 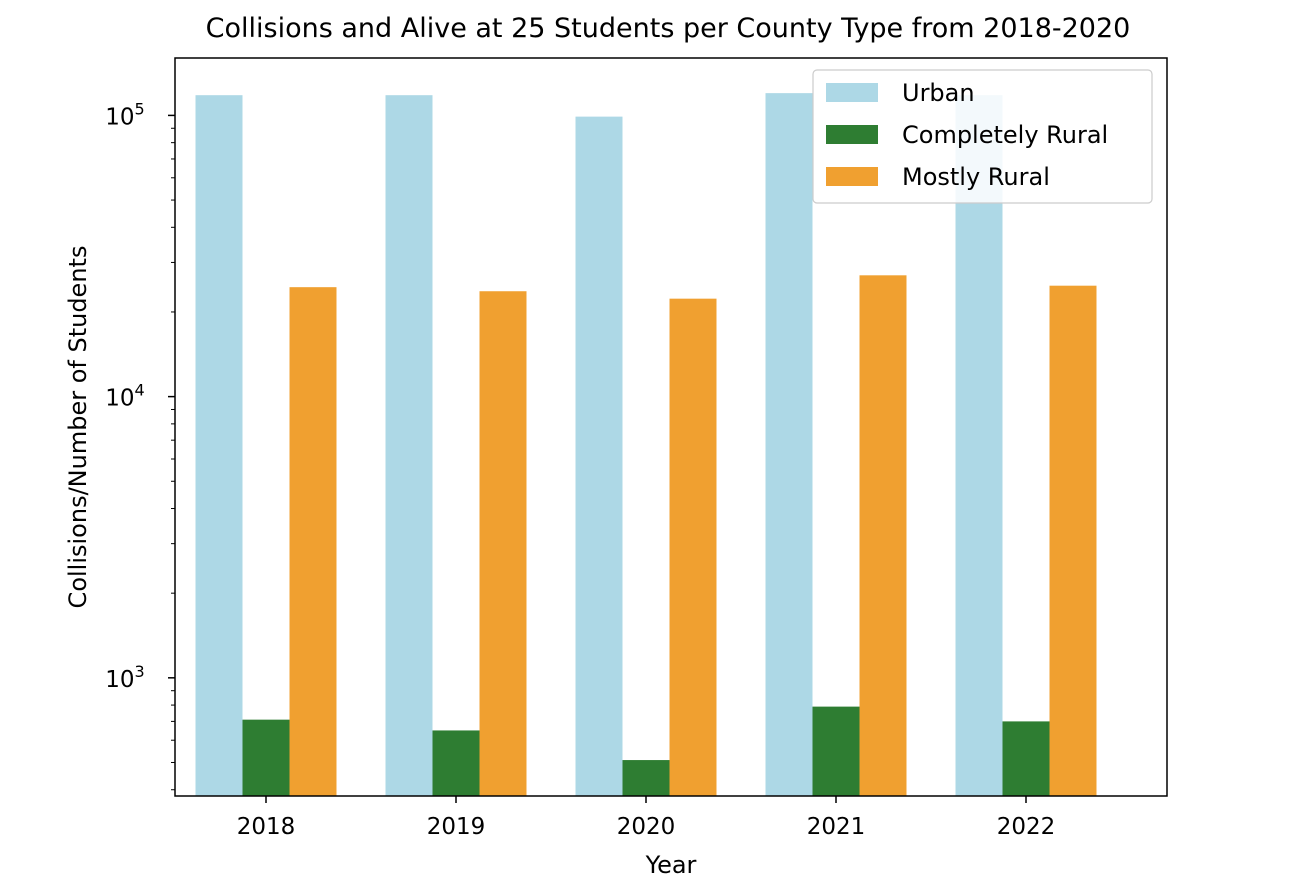 What do you see at coordinates (124, 396) in the screenshot?
I see `y-tick-label: 10⁴` at bounding box center [124, 396].